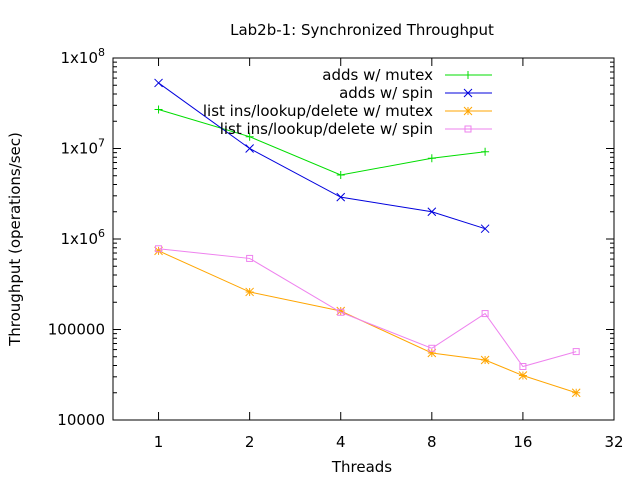  I want to click on y-tick-label-base: 100000, so click(76, 330).